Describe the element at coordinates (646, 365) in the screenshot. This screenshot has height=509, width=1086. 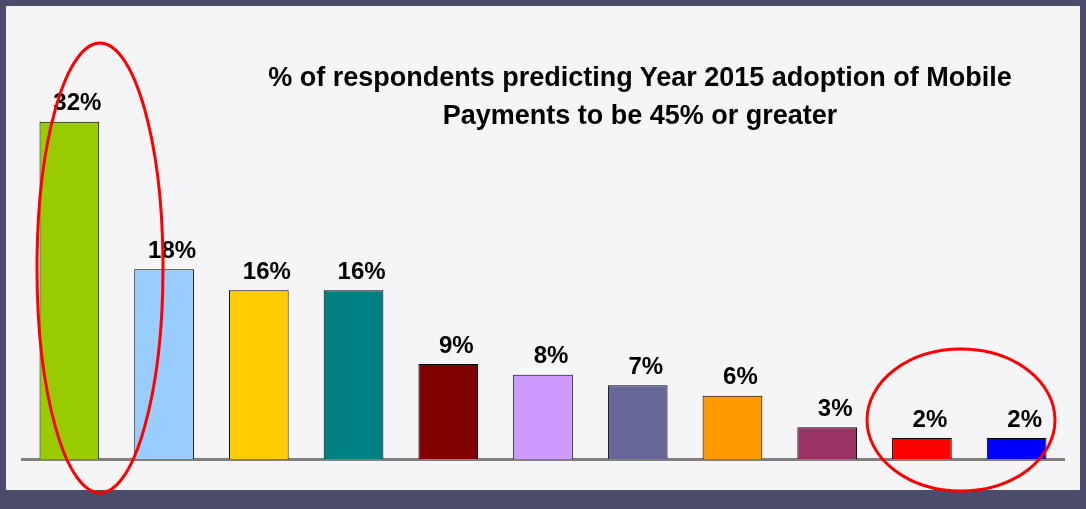
I see `data-label: 7%` at that location.